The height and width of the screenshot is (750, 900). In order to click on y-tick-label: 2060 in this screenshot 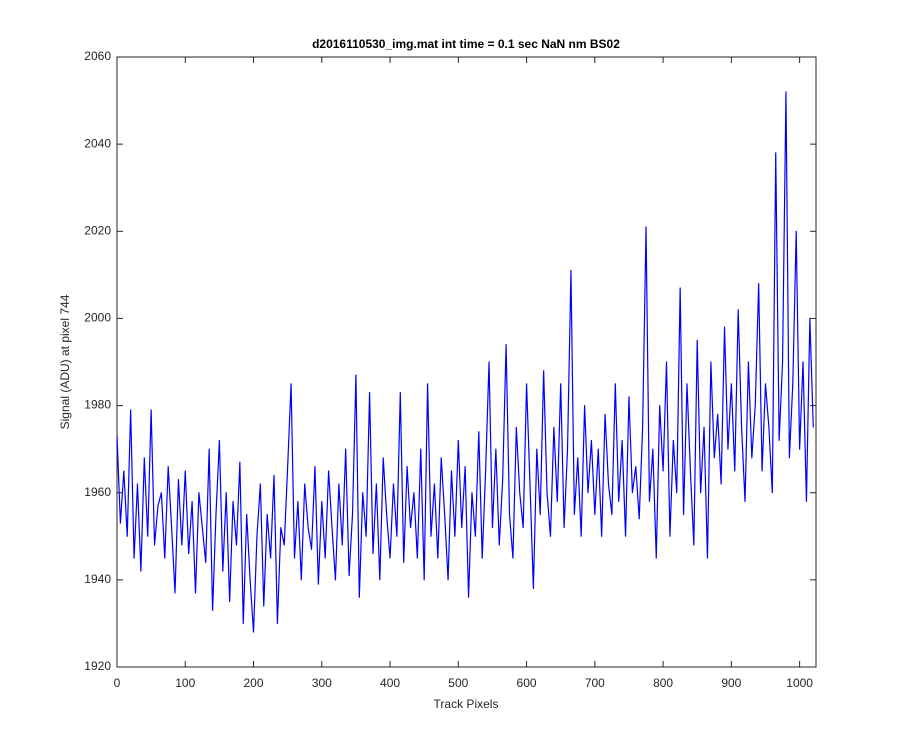, I will do `click(97, 56)`.